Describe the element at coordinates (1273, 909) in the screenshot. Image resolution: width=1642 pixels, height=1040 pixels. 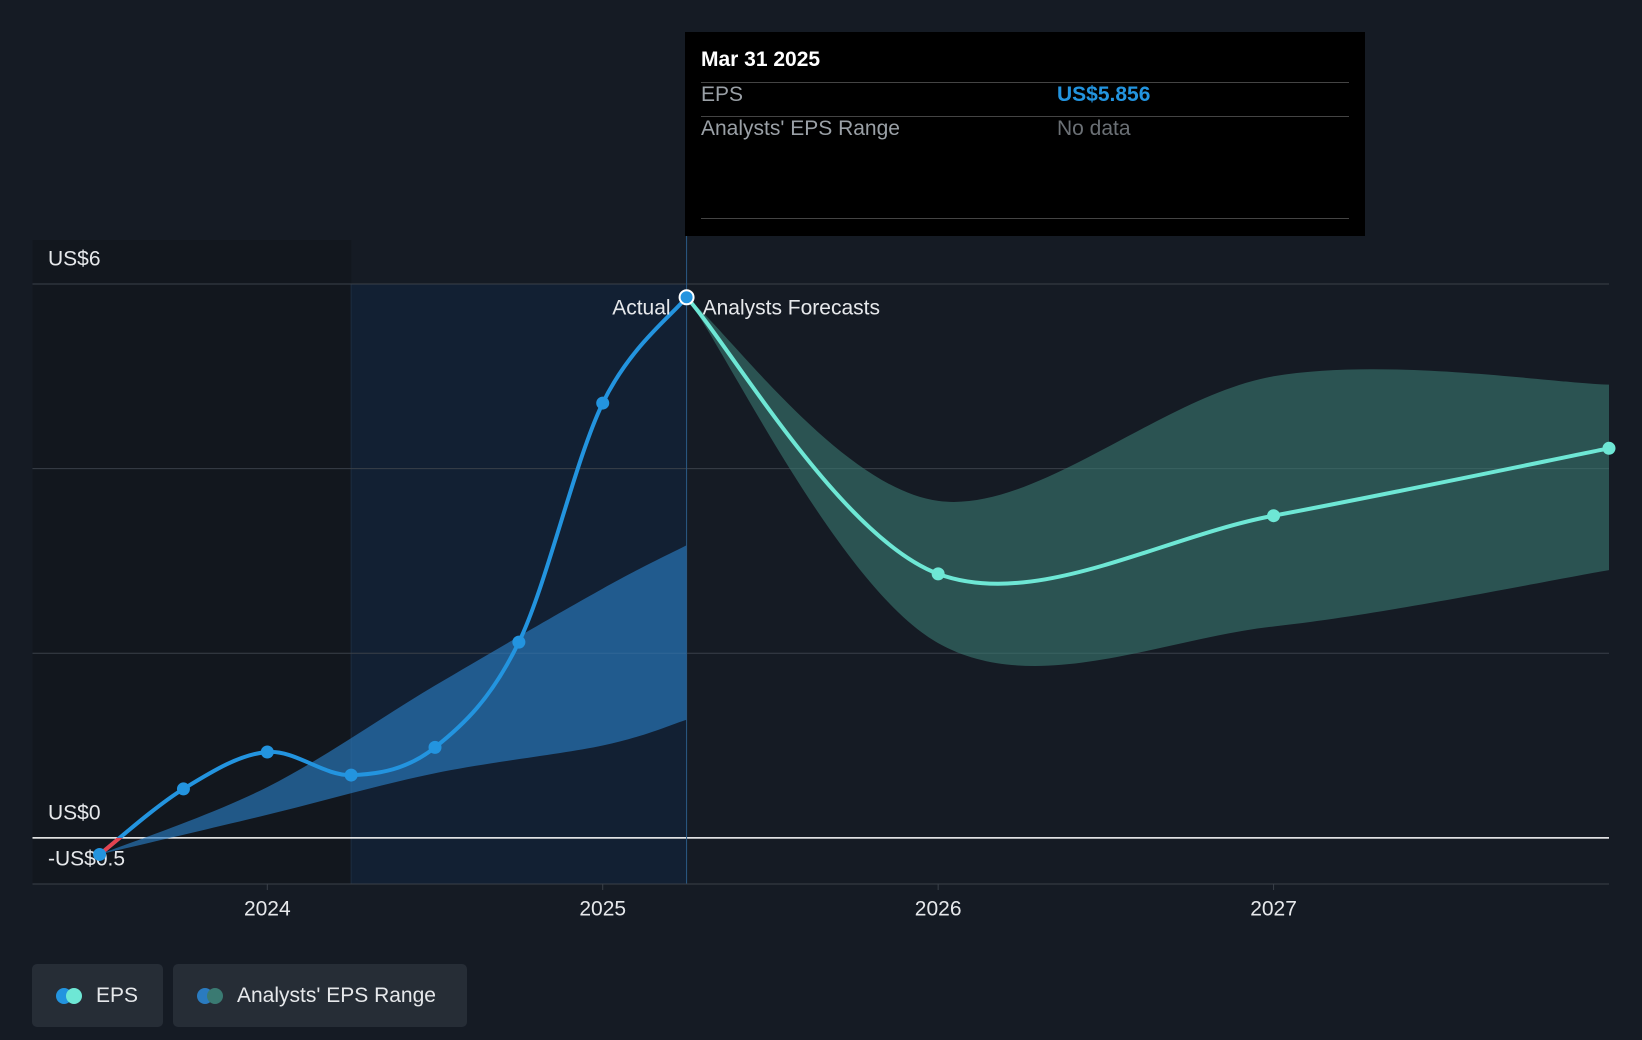
I see `x-tick-label: 2027` at that location.